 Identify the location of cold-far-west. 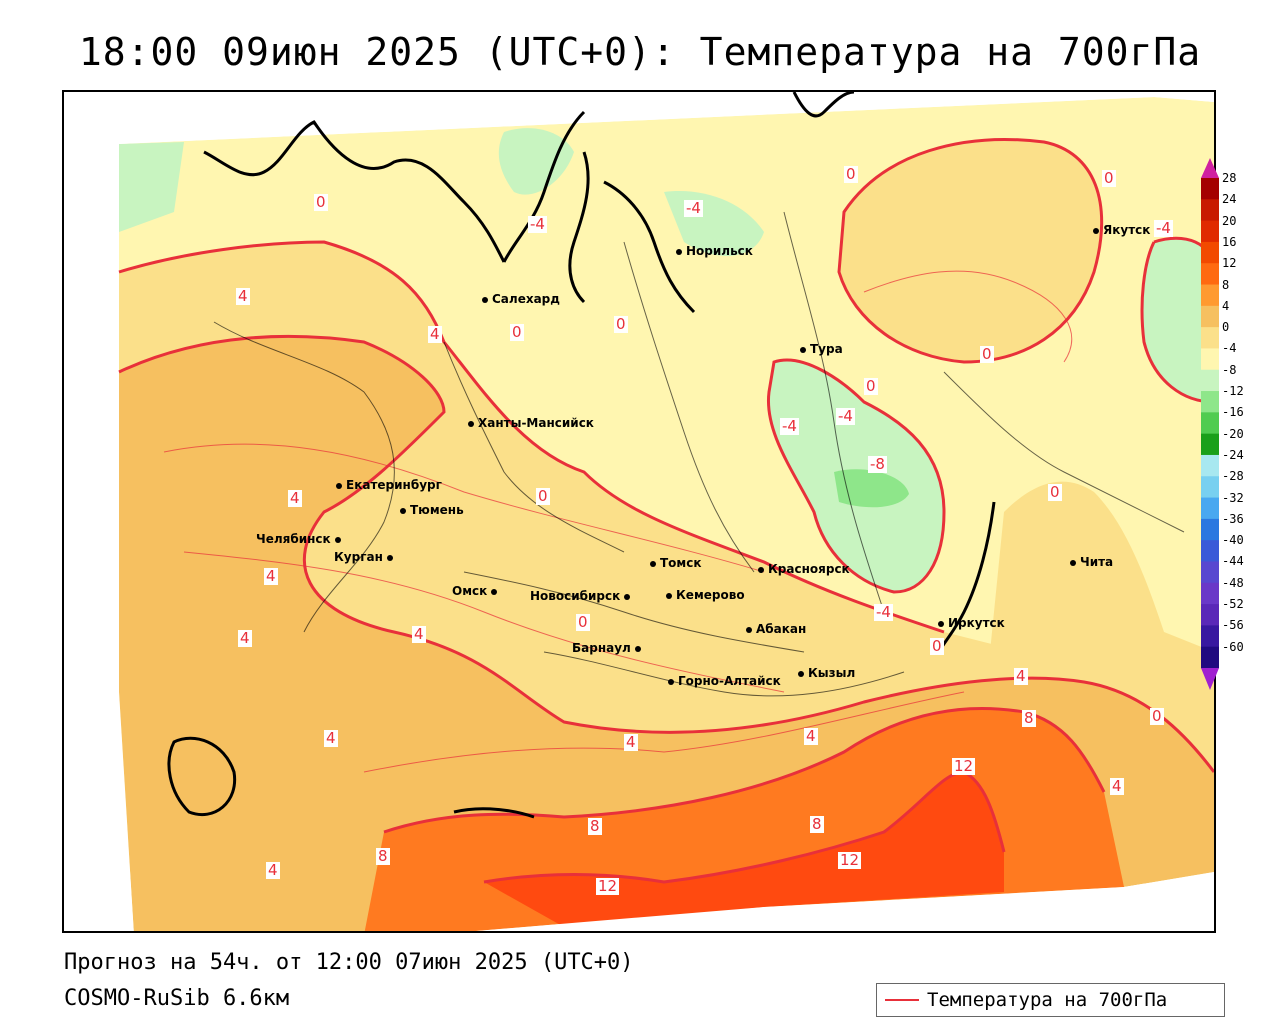
(151, 187).